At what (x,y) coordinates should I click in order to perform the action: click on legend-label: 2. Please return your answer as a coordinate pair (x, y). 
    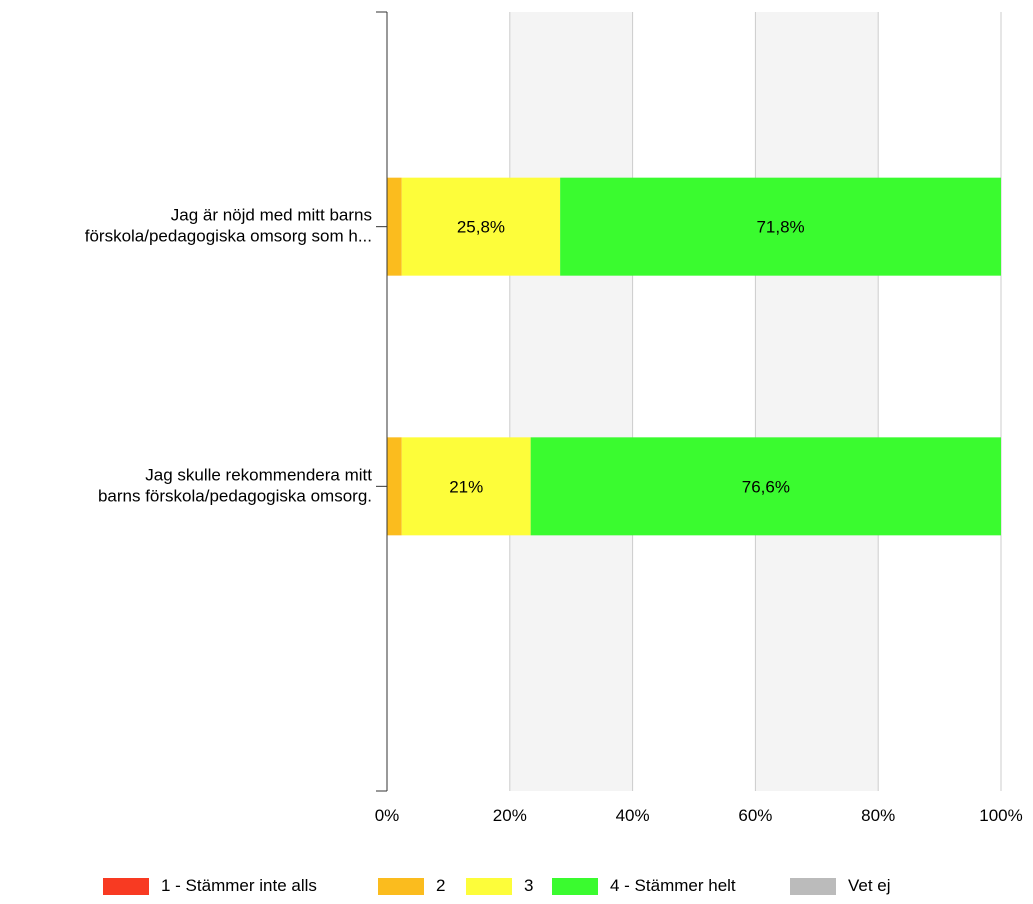
    Looking at the image, I should click on (441, 885).